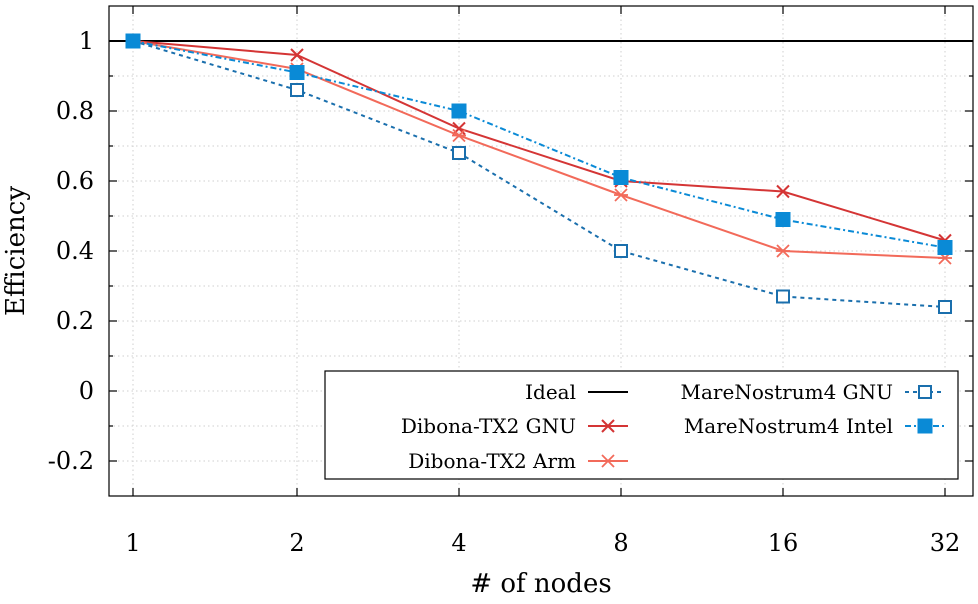 The width and height of the screenshot is (978, 604). What do you see at coordinates (75, 321) in the screenshot?
I see `y-tick-label: 0.2` at bounding box center [75, 321].